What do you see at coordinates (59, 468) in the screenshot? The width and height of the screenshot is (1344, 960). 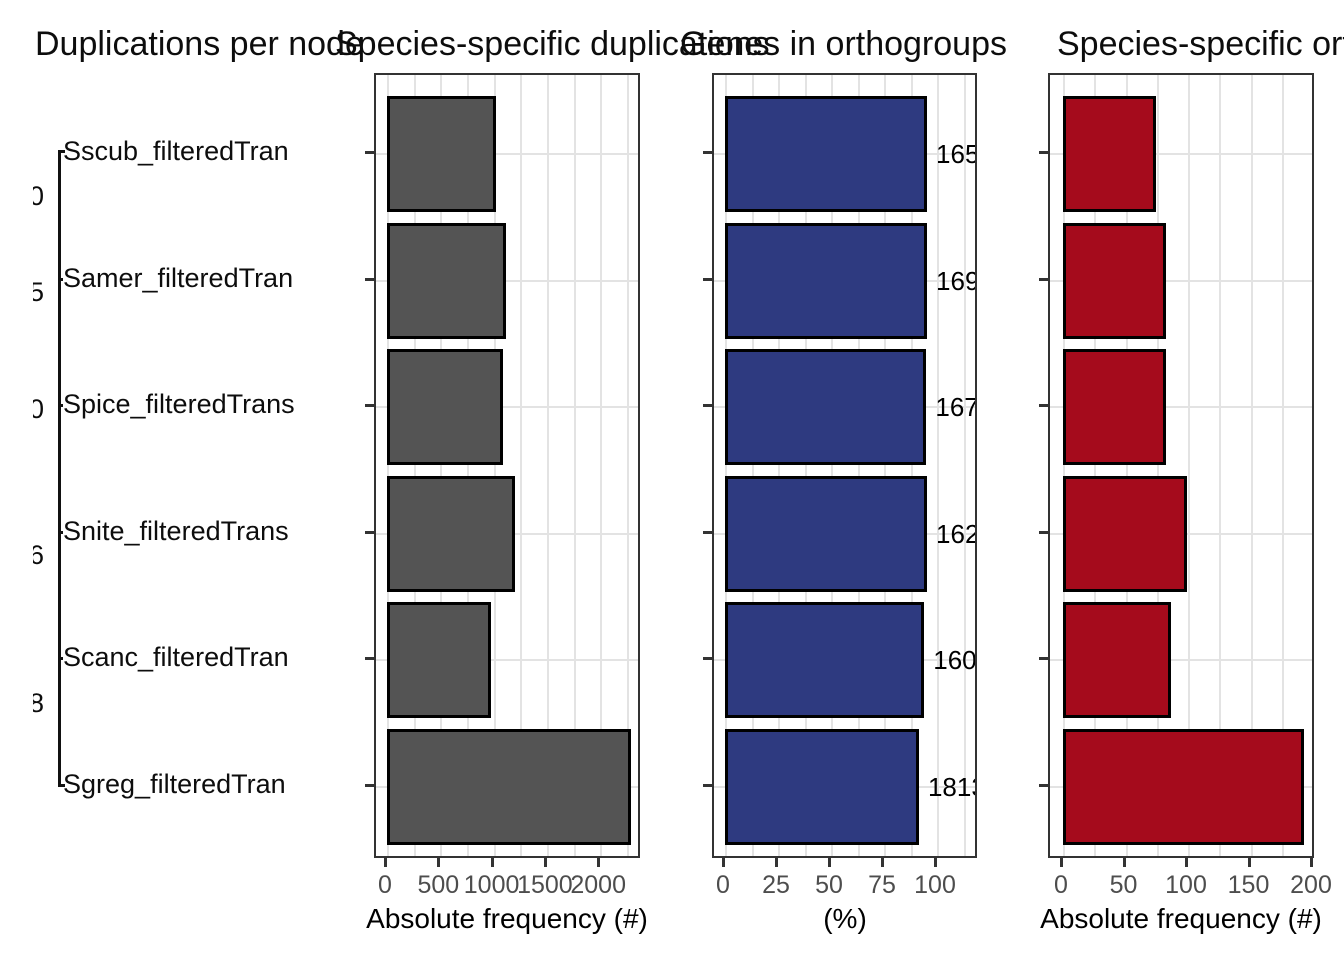 I see `tree-branch-trunk` at bounding box center [59, 468].